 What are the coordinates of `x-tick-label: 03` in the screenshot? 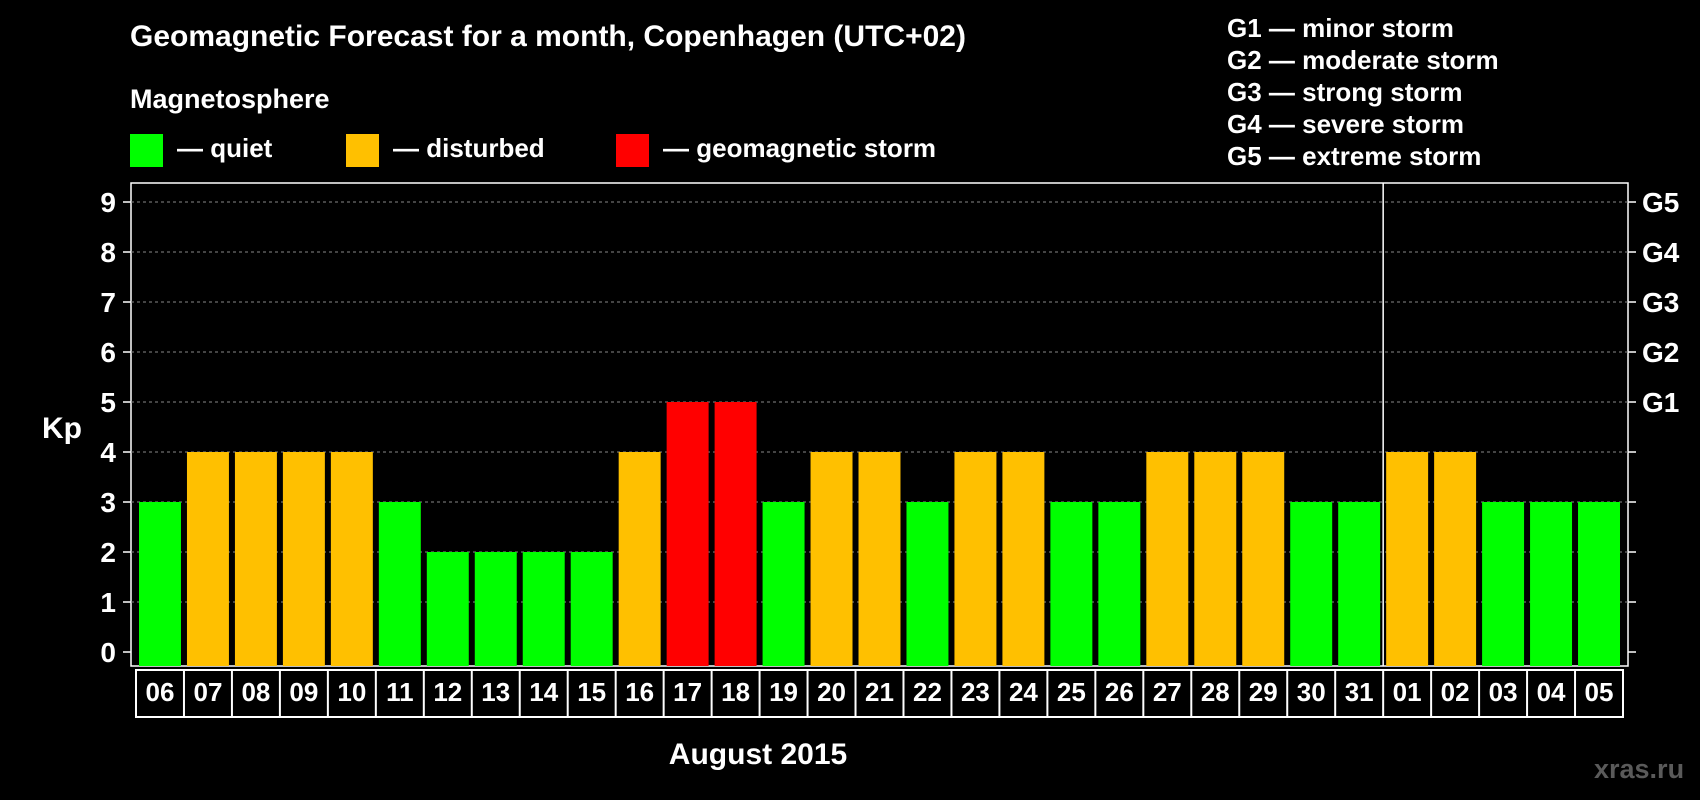 It's located at (1503, 692).